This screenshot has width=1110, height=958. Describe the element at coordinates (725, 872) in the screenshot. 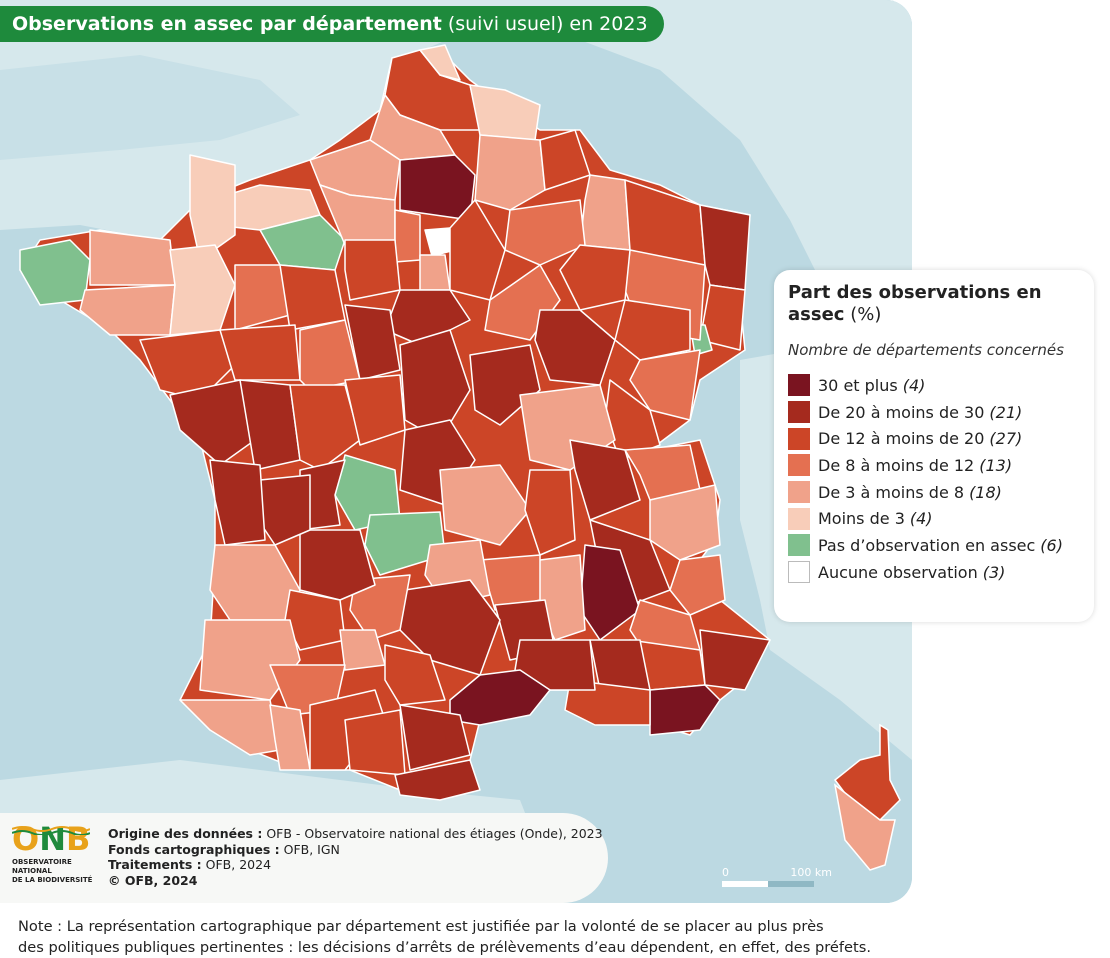

I see `scale-start: 0` at that location.